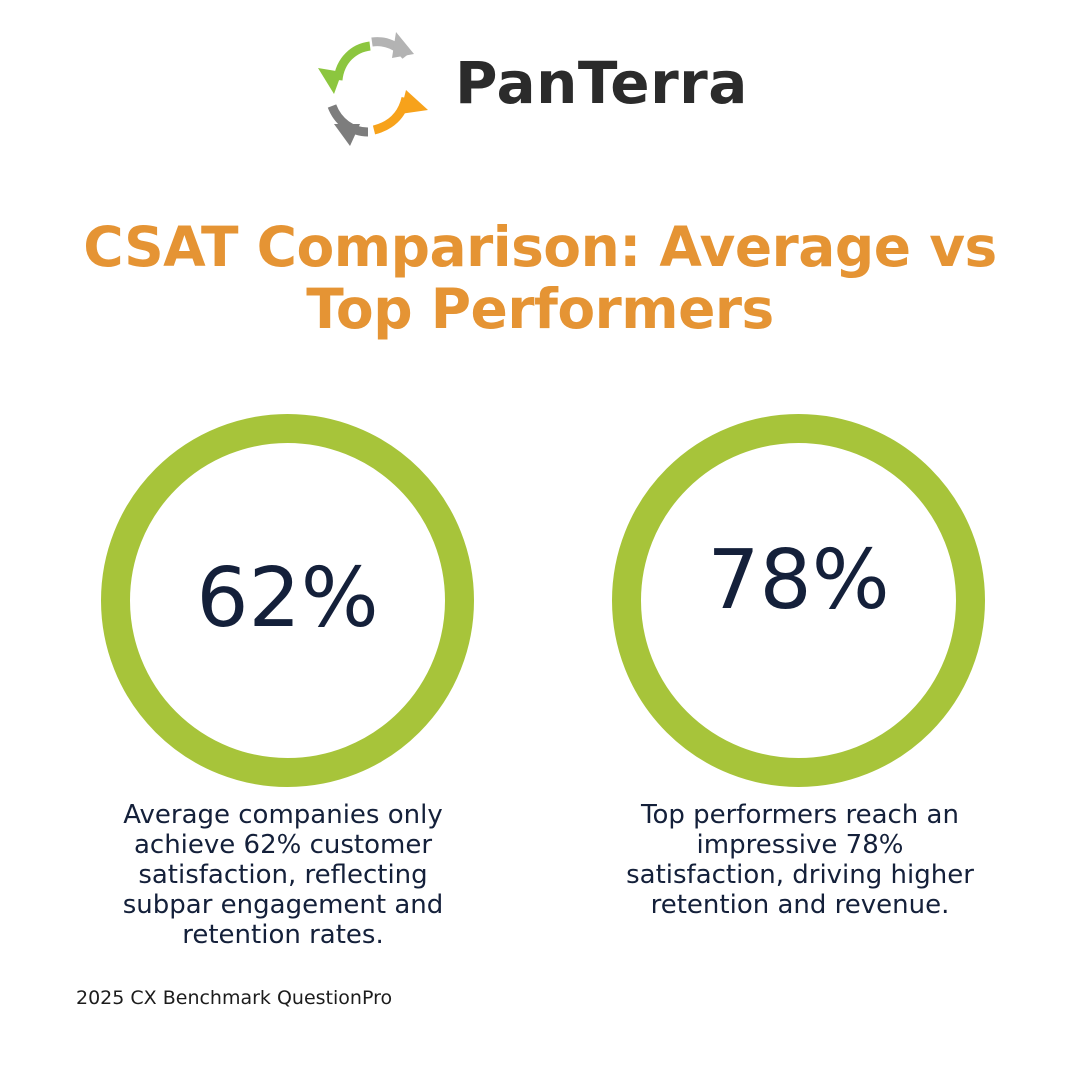  I want to click on desc-line: satisfaction, reflecting, so click(283, 875).